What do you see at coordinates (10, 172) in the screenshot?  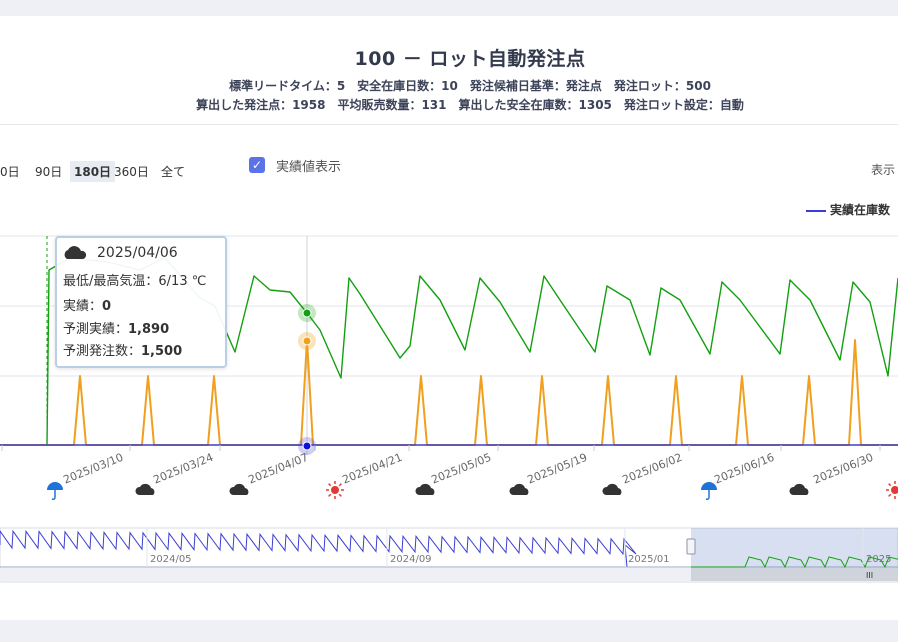 I see `range-button-30d: 0日` at bounding box center [10, 172].